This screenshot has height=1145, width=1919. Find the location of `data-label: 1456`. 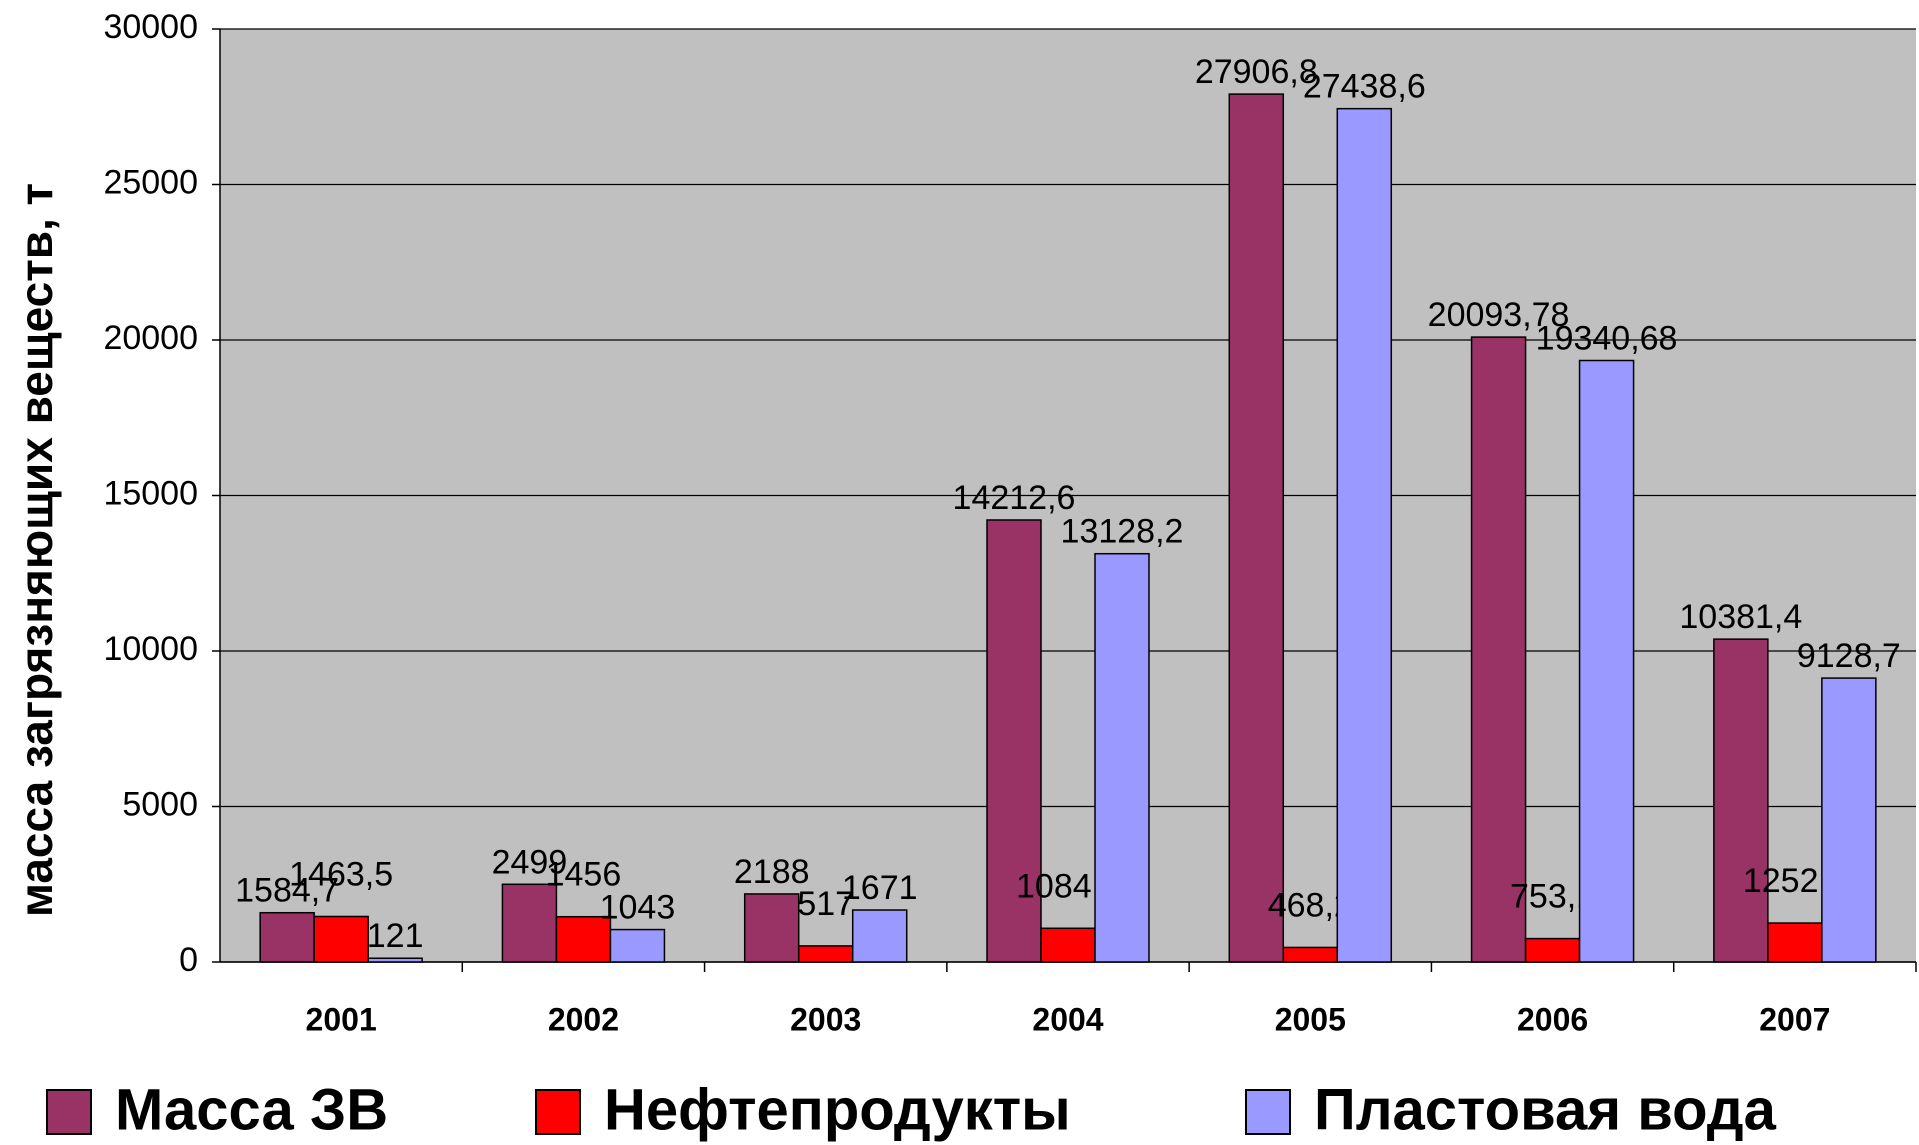

data-label: 1456 is located at coordinates (584, 875).